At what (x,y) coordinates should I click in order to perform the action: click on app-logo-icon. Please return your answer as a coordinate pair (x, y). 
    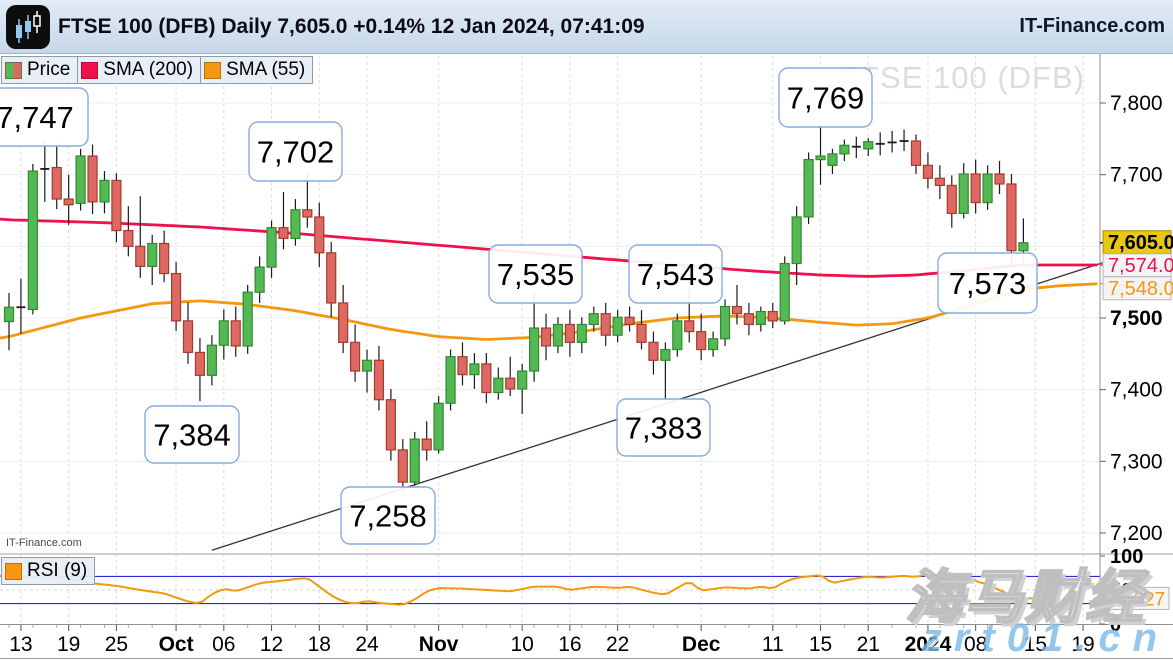
    Looking at the image, I should click on (28, 27).